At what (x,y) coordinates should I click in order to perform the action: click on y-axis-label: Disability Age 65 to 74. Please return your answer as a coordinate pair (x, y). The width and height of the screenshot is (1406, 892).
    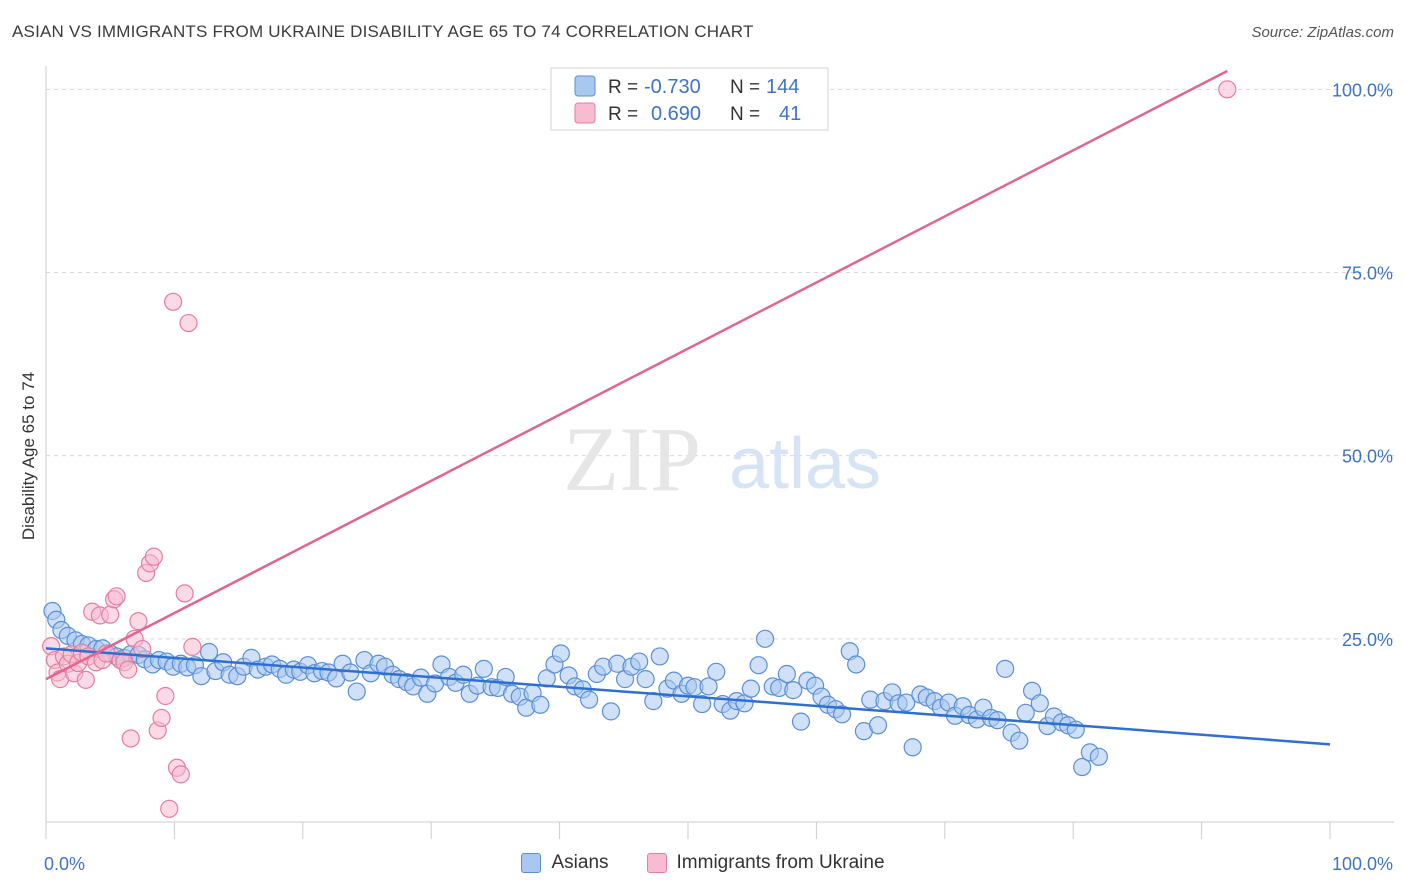
    Looking at the image, I should click on (28, 456).